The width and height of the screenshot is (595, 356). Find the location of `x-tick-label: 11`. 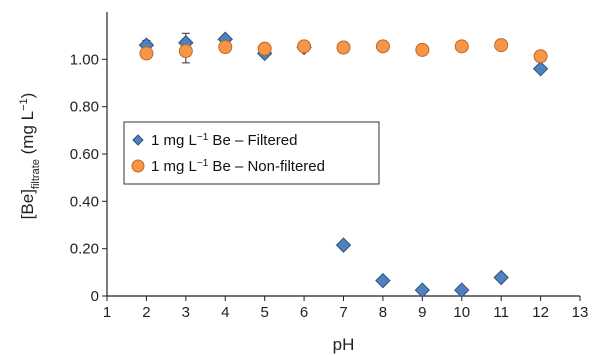

x-tick-label: 11 is located at coordinates (501, 312).